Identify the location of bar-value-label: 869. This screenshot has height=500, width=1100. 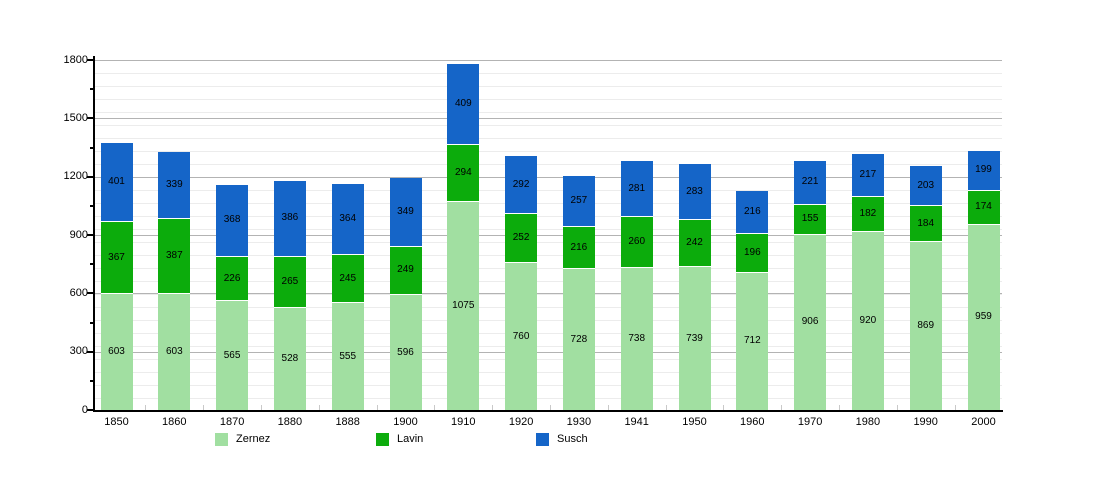
(926, 326).